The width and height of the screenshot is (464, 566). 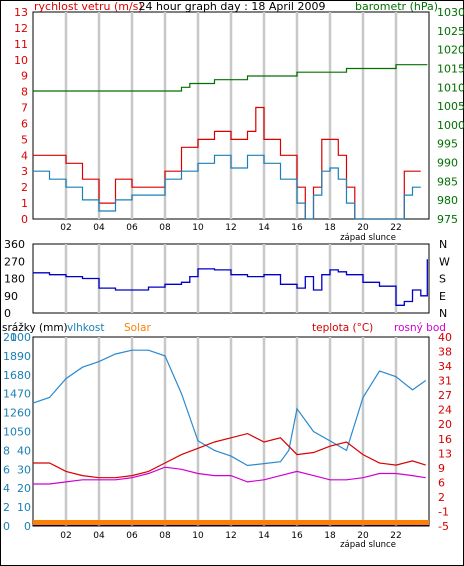 I want to click on humidity-tick: 90, so click(x=24, y=356).